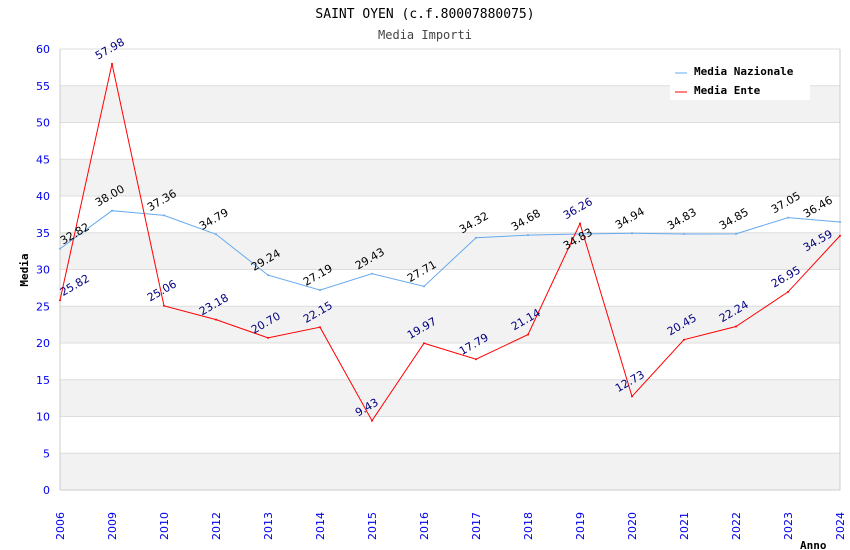 The image size is (850, 550). Describe the element at coordinates (813, 544) in the screenshot. I see `x-axis-label: Anno` at that location.